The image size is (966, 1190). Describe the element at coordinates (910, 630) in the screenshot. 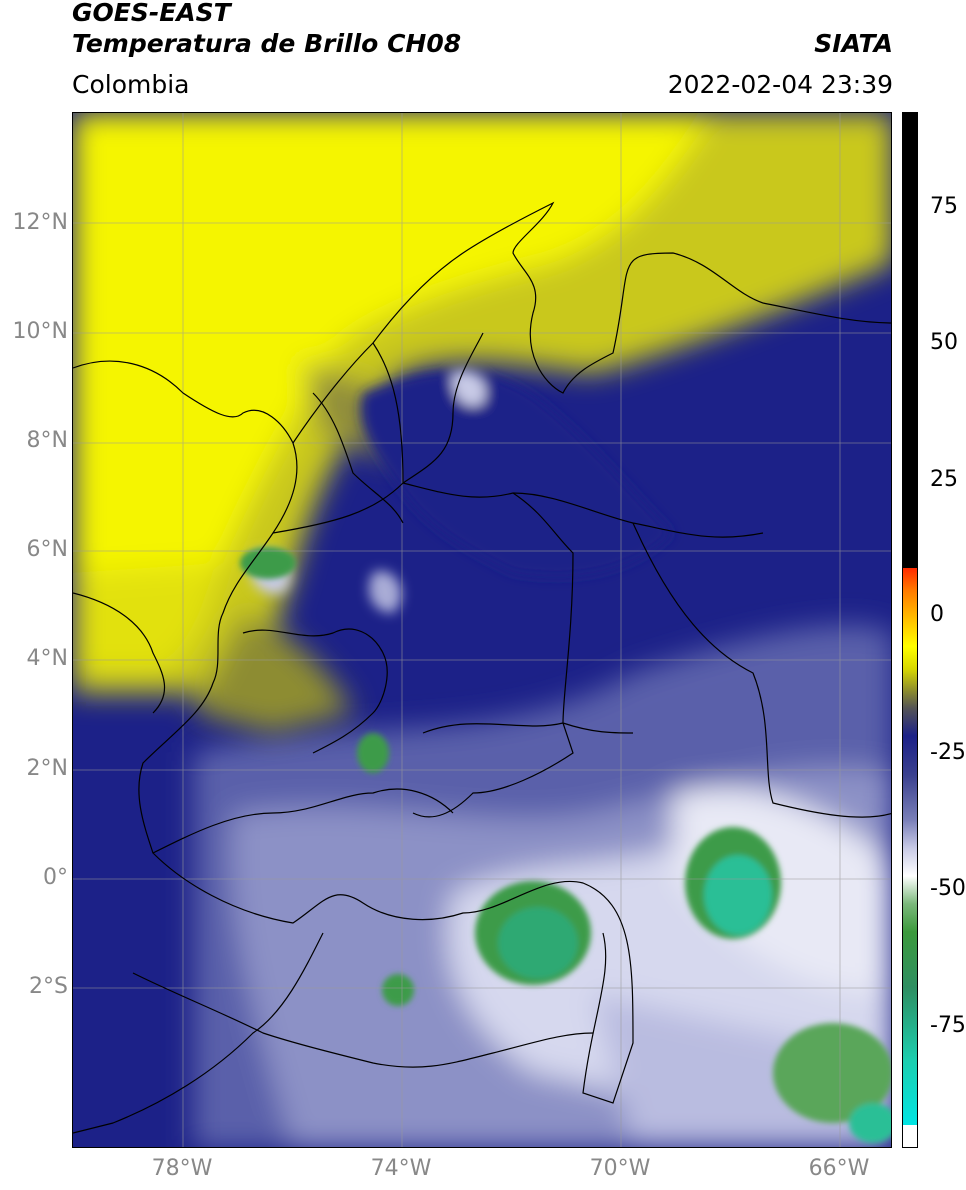

I see `colorbar` at that location.